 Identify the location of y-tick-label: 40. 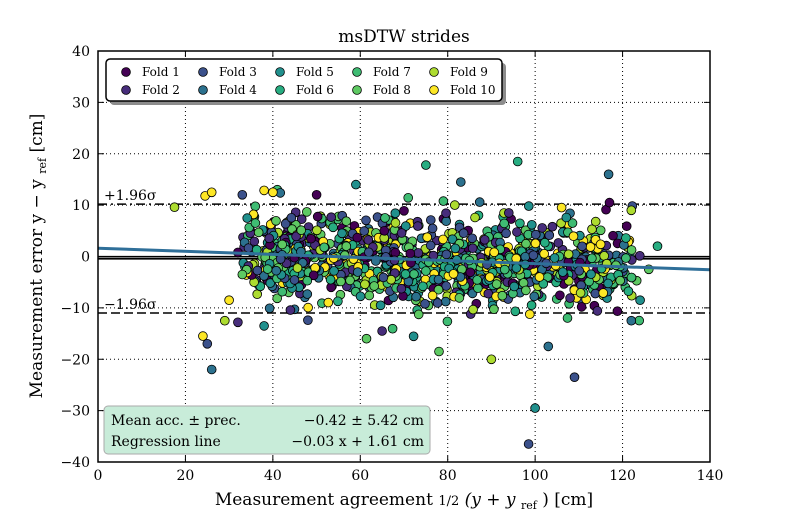
(81, 52).